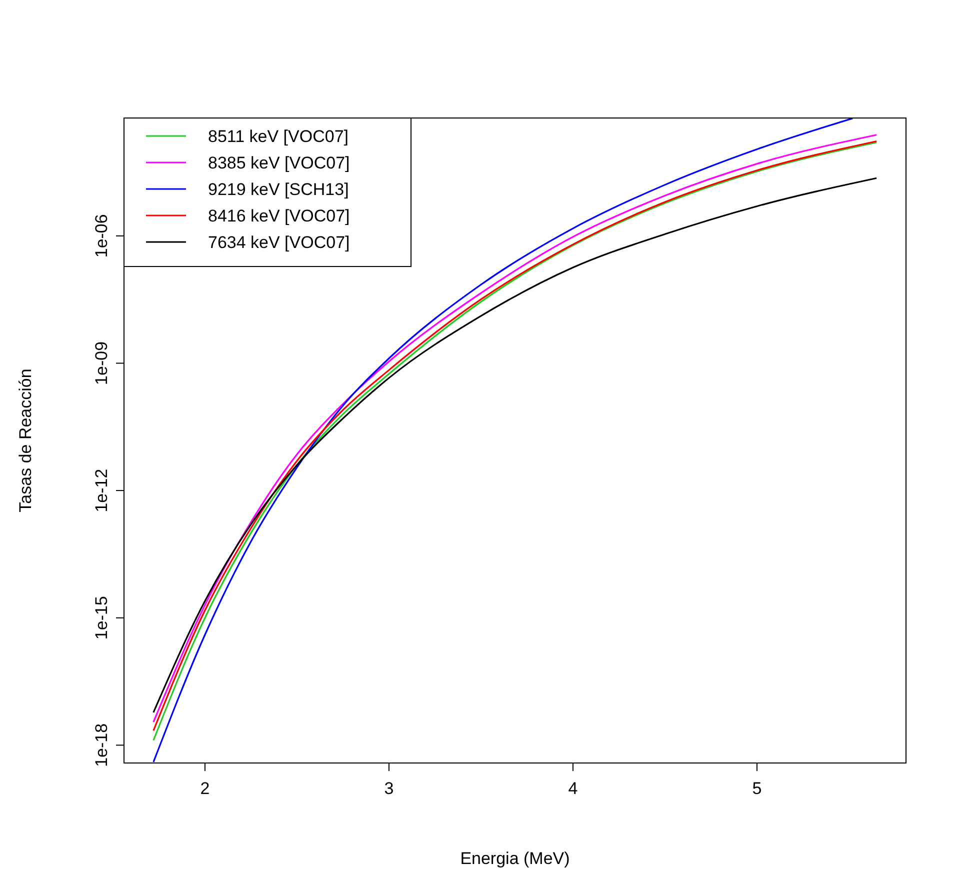 This screenshot has height=895, width=957. I want to click on legend-label: 8511 keV [VOC07], so click(278, 136).